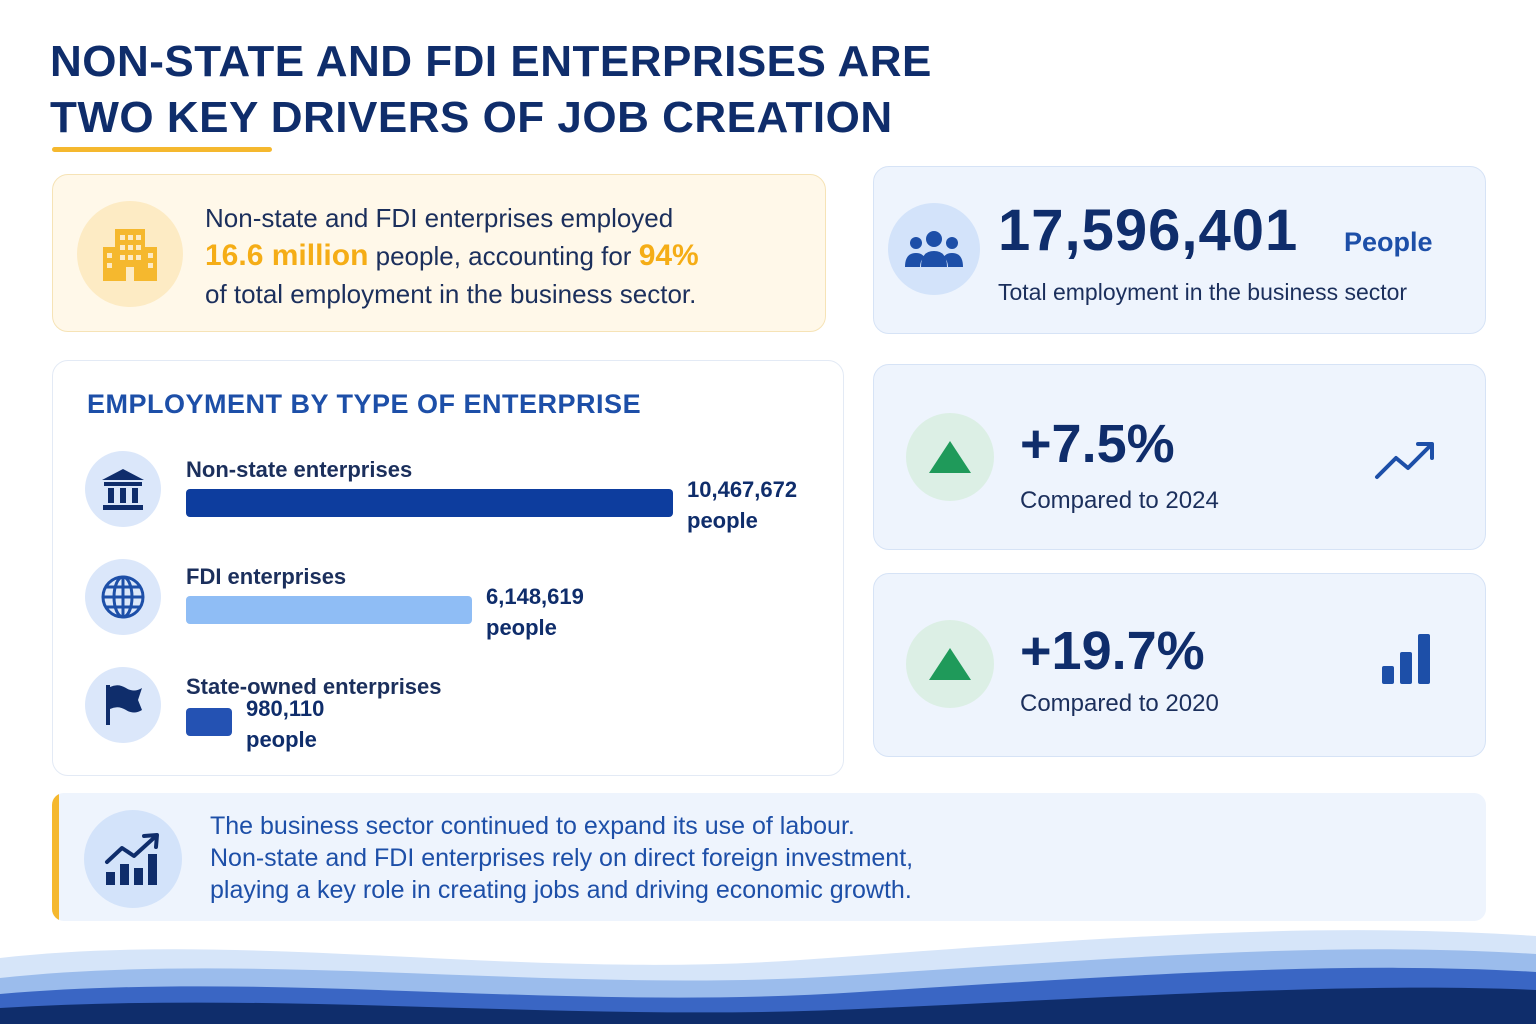 The height and width of the screenshot is (1024, 1536). I want to click on bar-state-owned, so click(209, 722).